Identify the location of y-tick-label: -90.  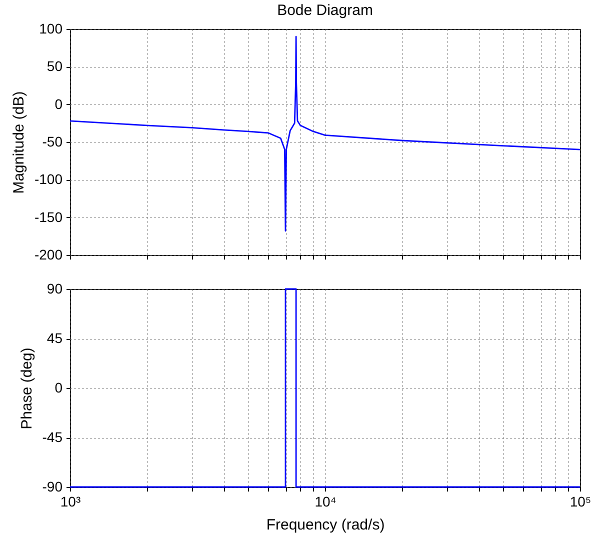
(52, 486).